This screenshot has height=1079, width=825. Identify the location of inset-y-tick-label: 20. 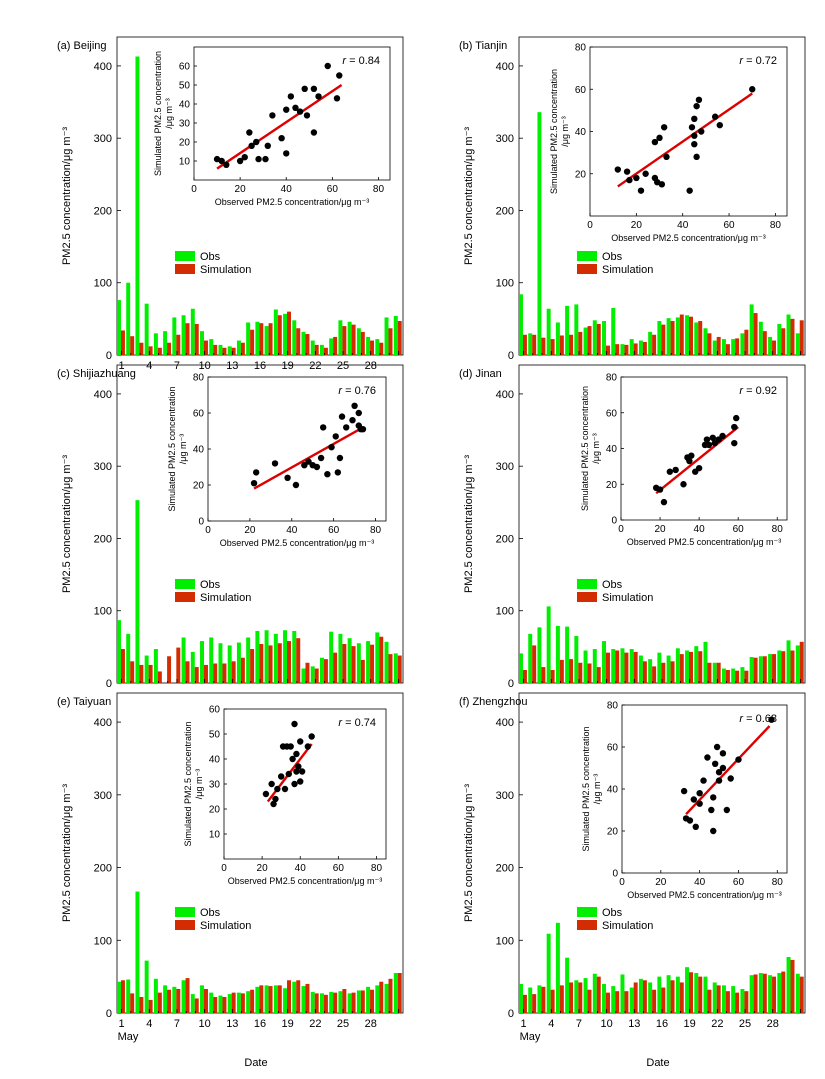
(215, 810).